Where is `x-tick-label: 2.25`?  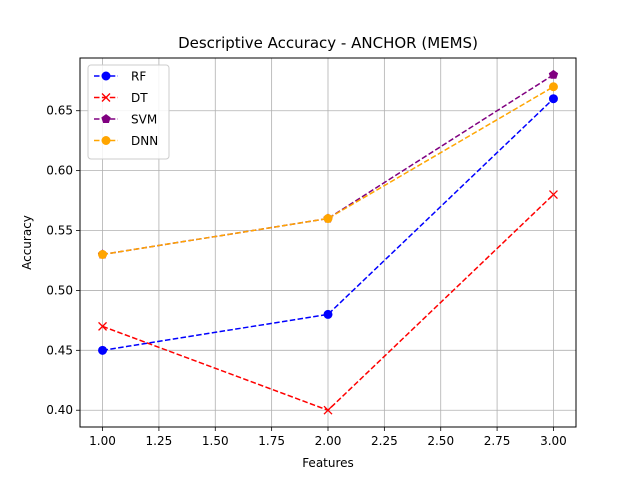 x-tick-label: 2.25 is located at coordinates (384, 441).